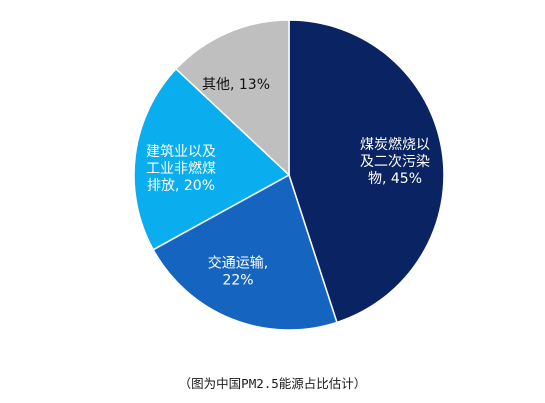  I want to click on slice-label-line: 22%, so click(237, 281).